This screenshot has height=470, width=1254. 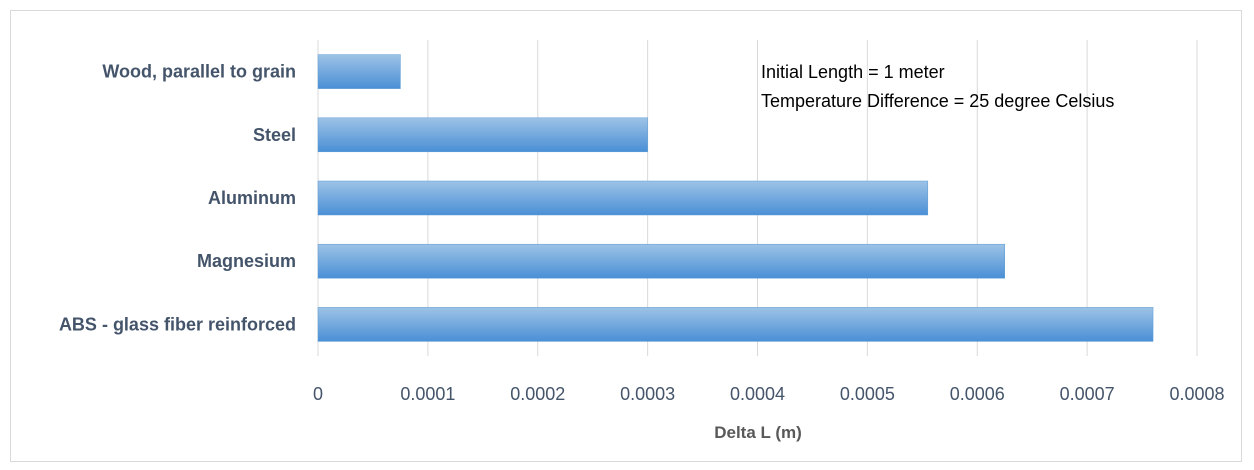 What do you see at coordinates (867, 394) in the screenshot?
I see `x-tick-label: 0.0005` at bounding box center [867, 394].